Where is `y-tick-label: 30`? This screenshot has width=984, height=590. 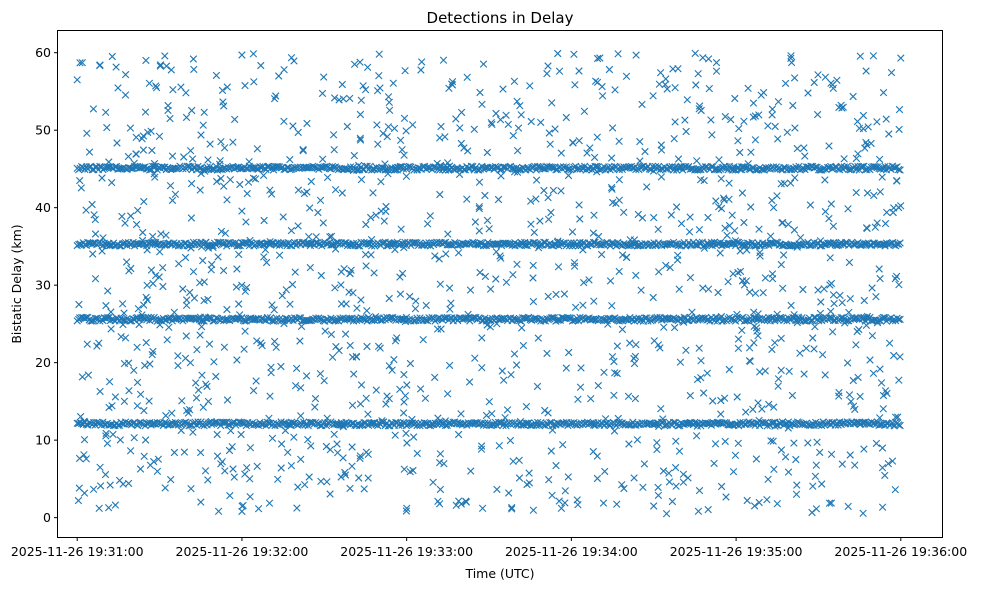 y-tick-label: 30 is located at coordinates (43, 285).